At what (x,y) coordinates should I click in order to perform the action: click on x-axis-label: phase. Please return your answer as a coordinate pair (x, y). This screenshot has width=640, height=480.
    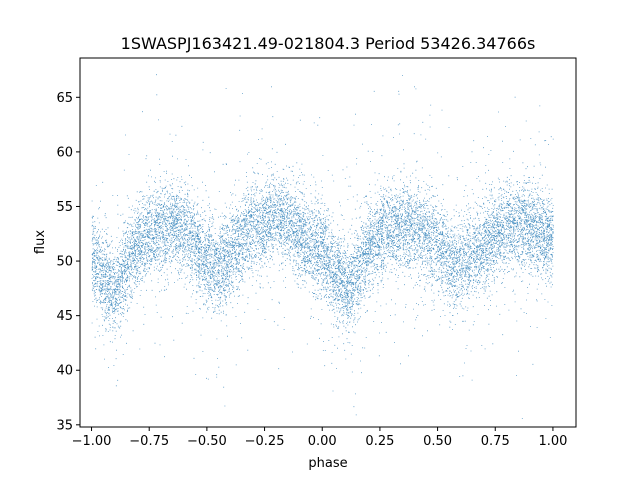
    Looking at the image, I should click on (327, 463).